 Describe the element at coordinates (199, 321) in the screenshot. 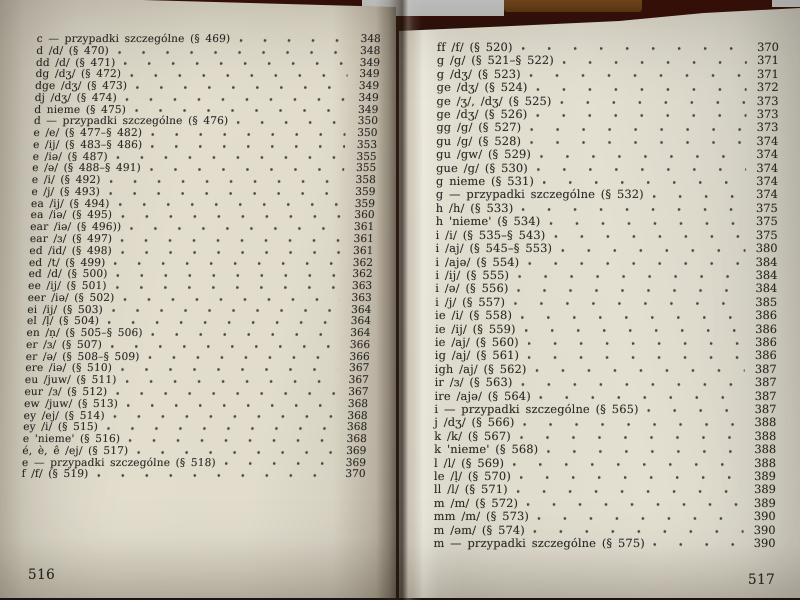

I see `toc-entry: el /ḷ/ (§ 504) 364` at that location.